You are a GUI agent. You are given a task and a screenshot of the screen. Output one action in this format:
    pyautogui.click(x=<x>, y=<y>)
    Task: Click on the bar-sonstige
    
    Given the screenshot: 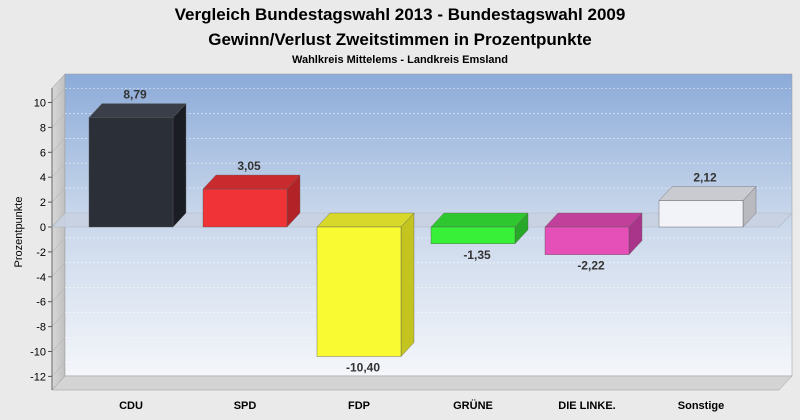 What is the action you would take?
    pyautogui.click(x=707, y=207)
    